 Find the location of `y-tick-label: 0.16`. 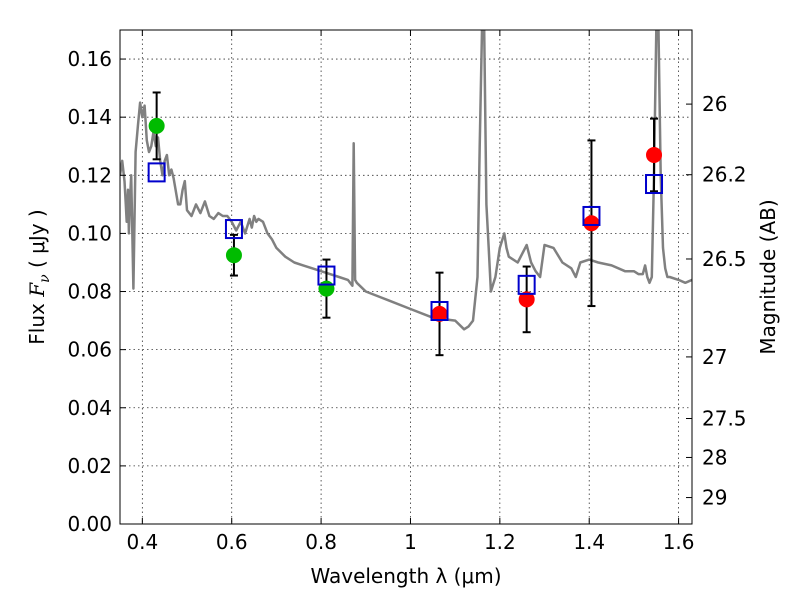

y-tick-label: 0.16 is located at coordinates (89, 59).